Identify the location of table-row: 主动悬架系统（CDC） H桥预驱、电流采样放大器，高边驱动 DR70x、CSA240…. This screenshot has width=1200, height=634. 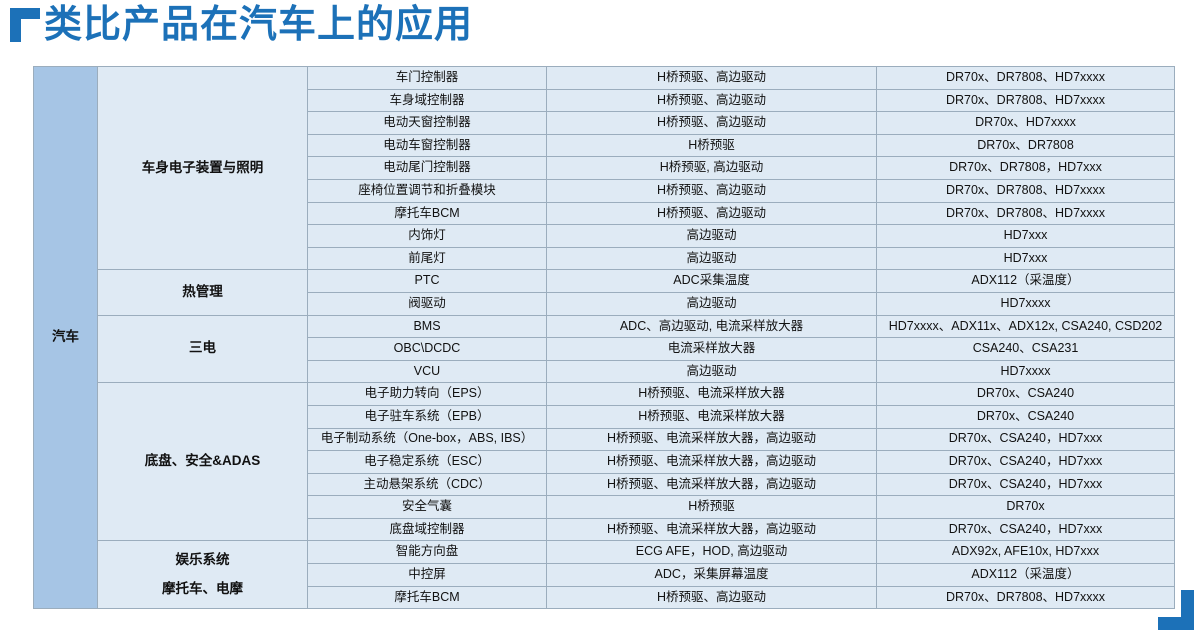
(604, 484).